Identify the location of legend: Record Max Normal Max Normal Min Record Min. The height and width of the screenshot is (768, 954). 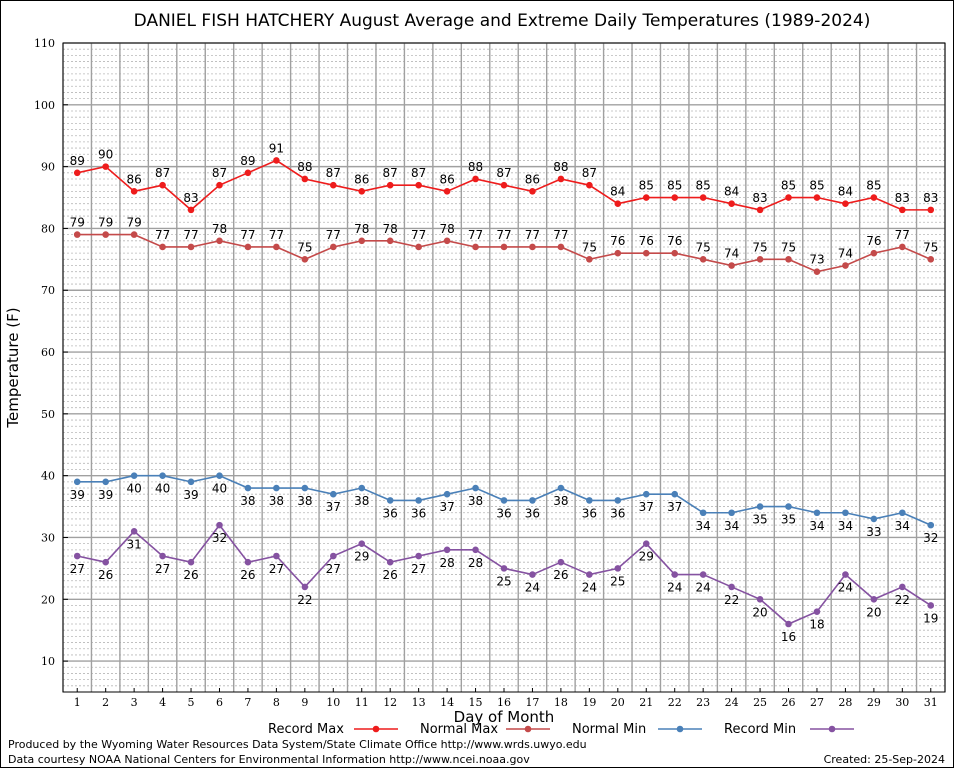
(561, 729).